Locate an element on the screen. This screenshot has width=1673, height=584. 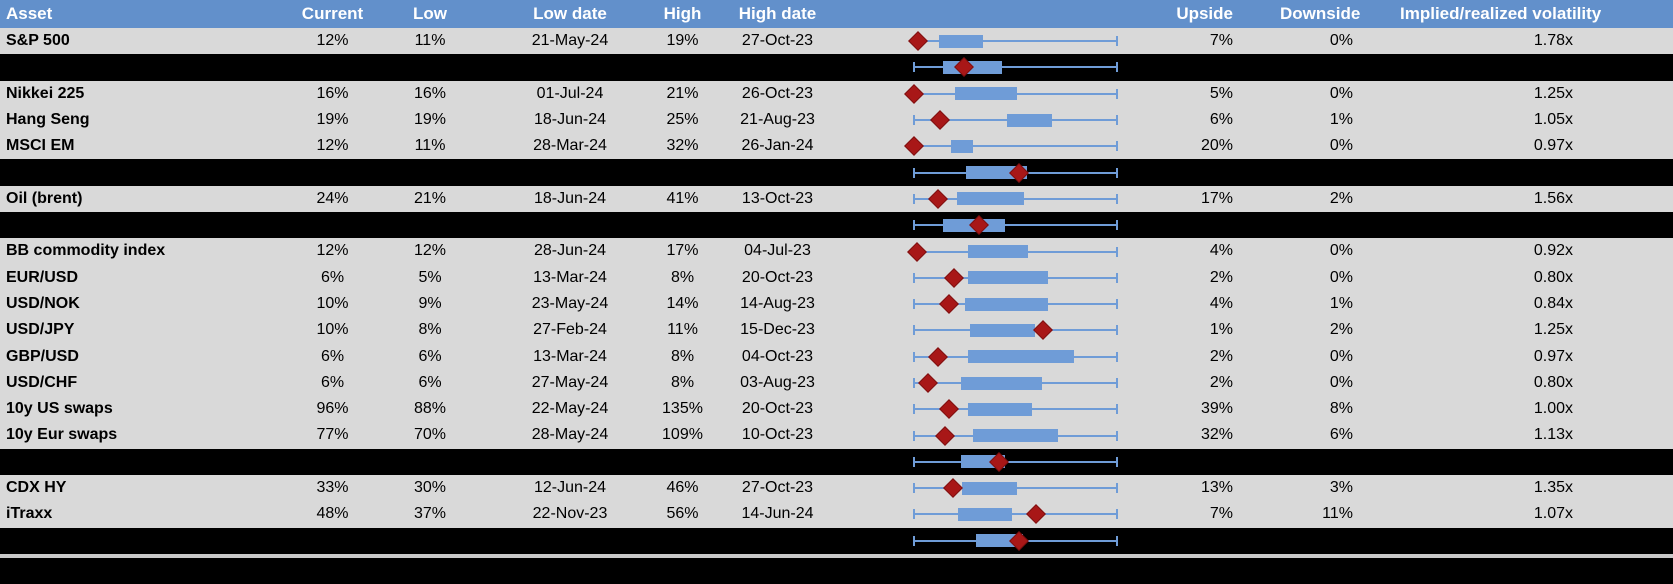
cell-volatility: 0.84x is located at coordinates (1553, 303).